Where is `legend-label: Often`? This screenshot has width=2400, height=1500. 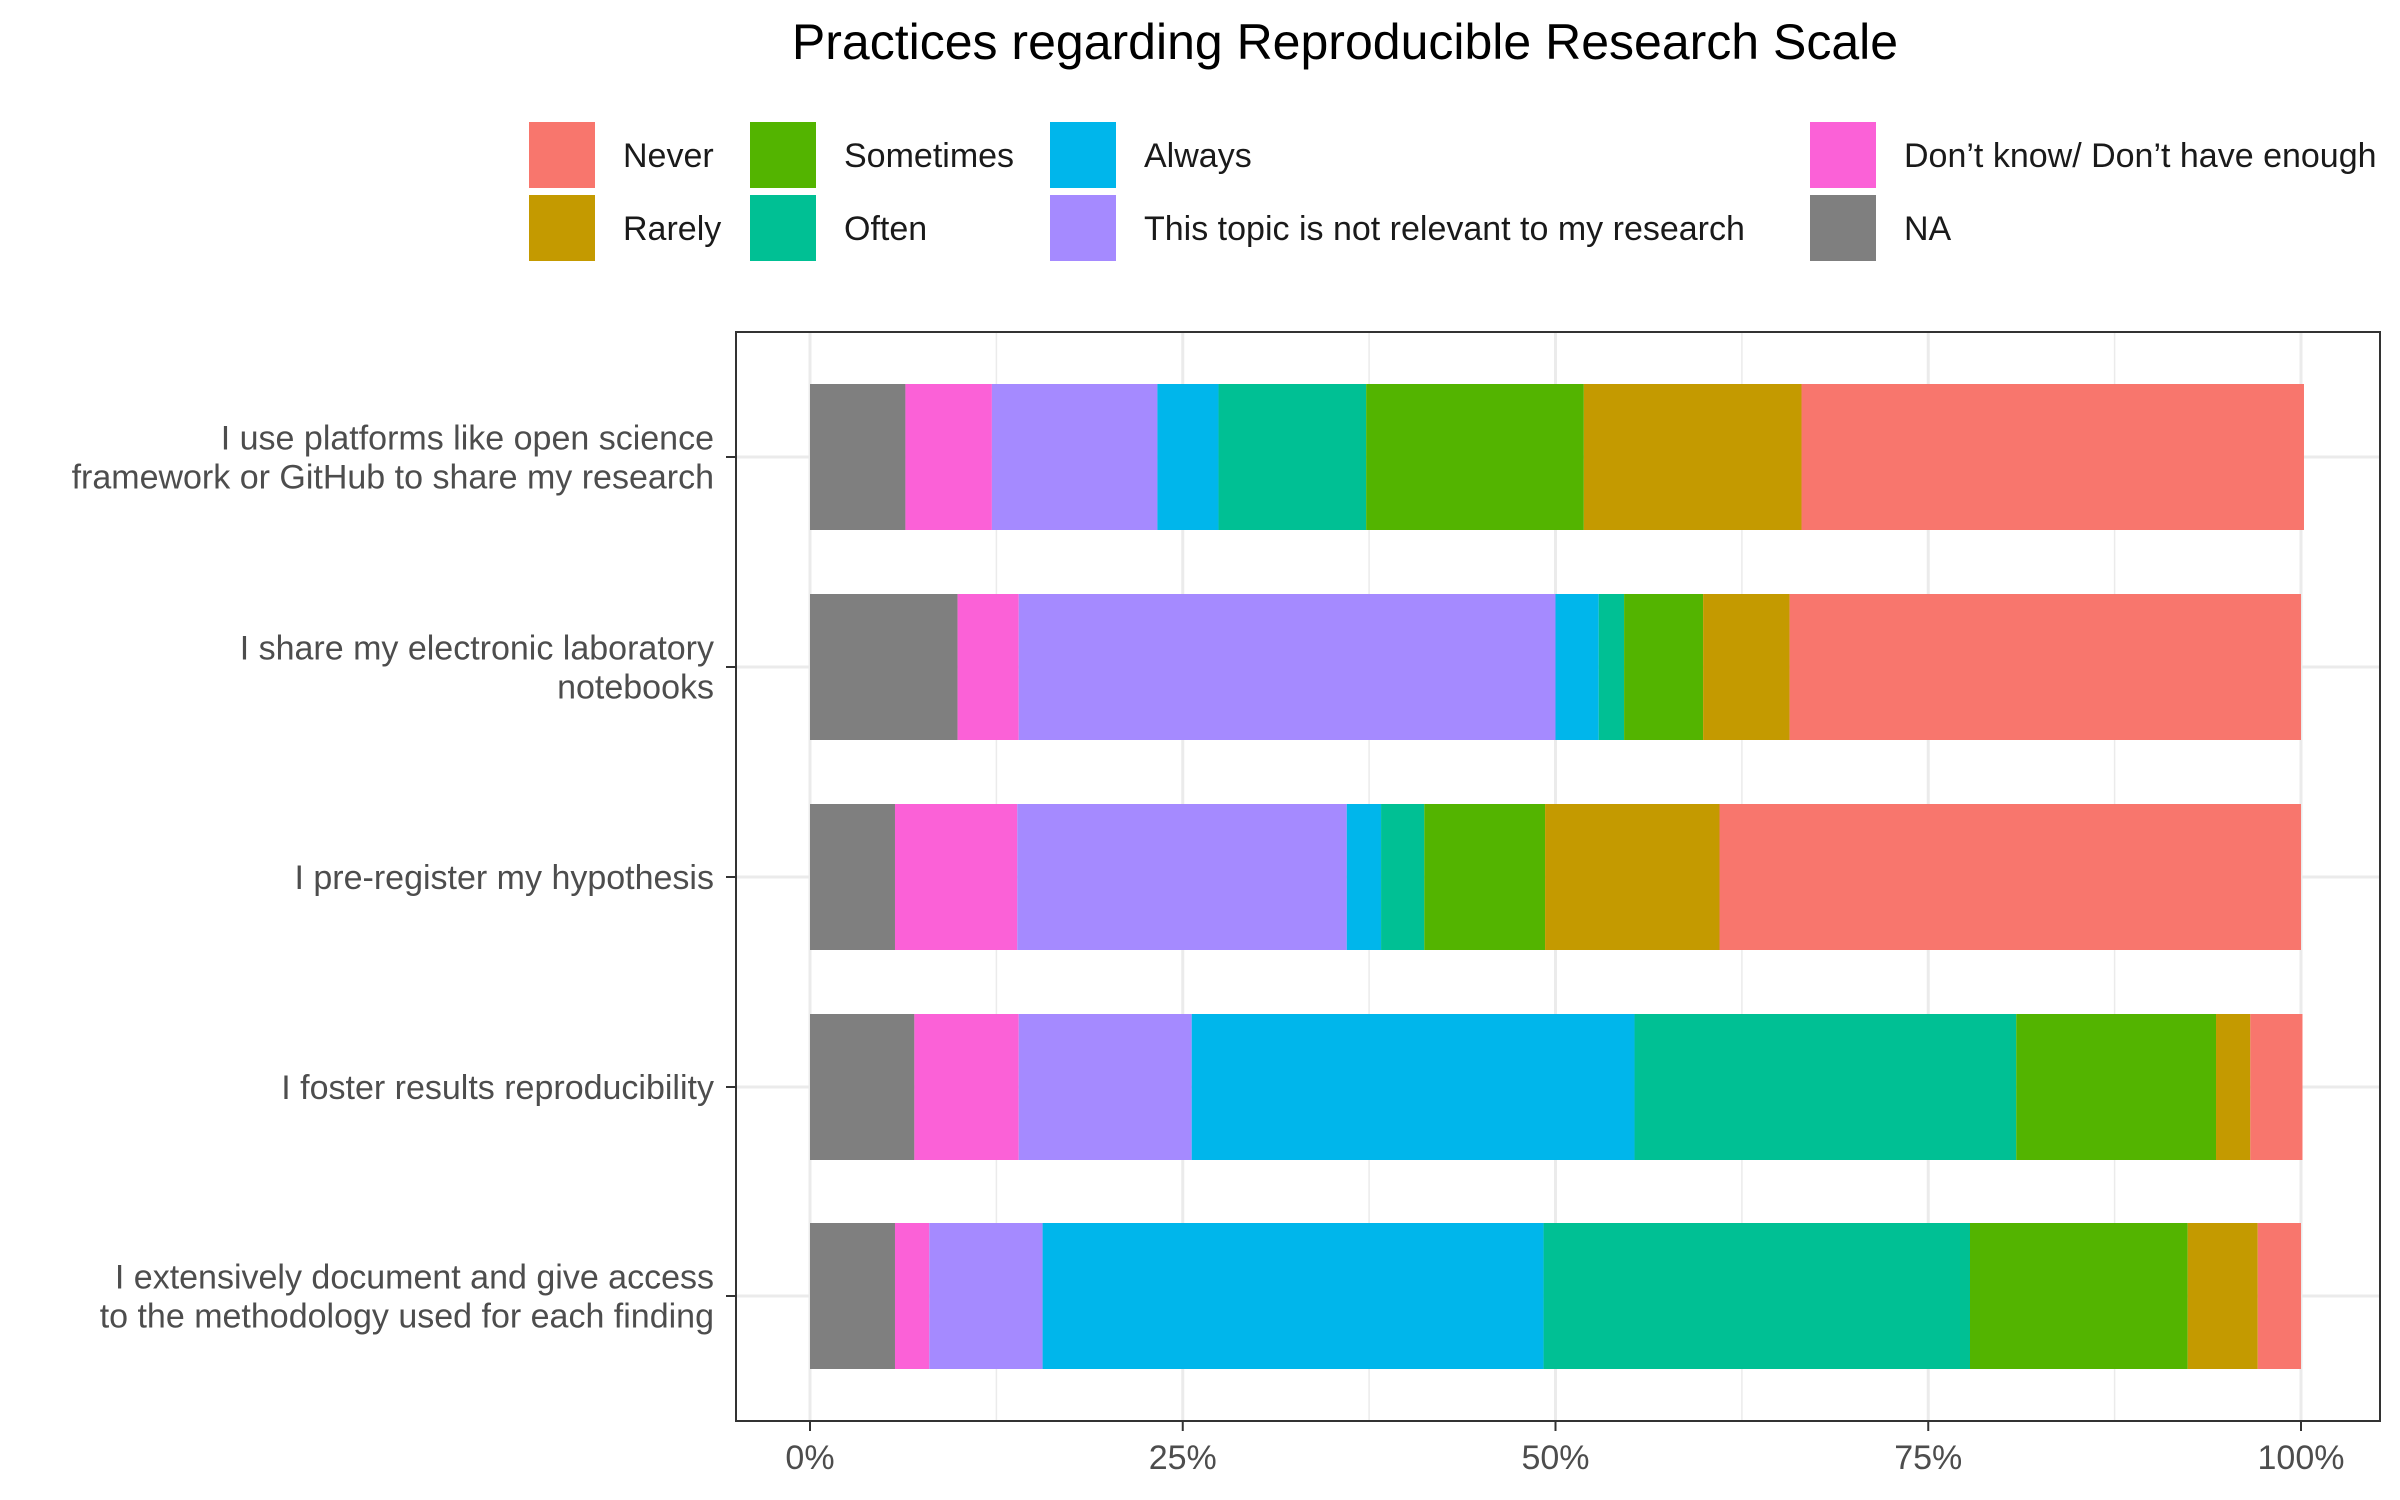 legend-label: Often is located at coordinates (885, 229).